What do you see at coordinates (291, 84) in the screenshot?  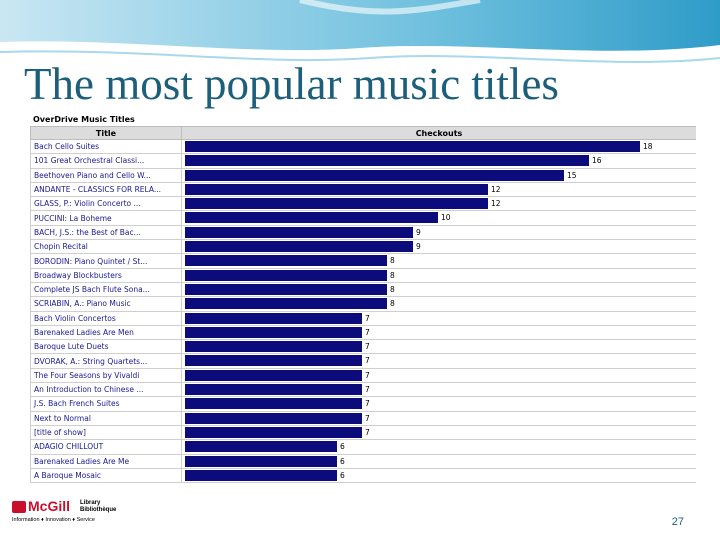 I see `slide-title: The most popular music titles` at bounding box center [291, 84].